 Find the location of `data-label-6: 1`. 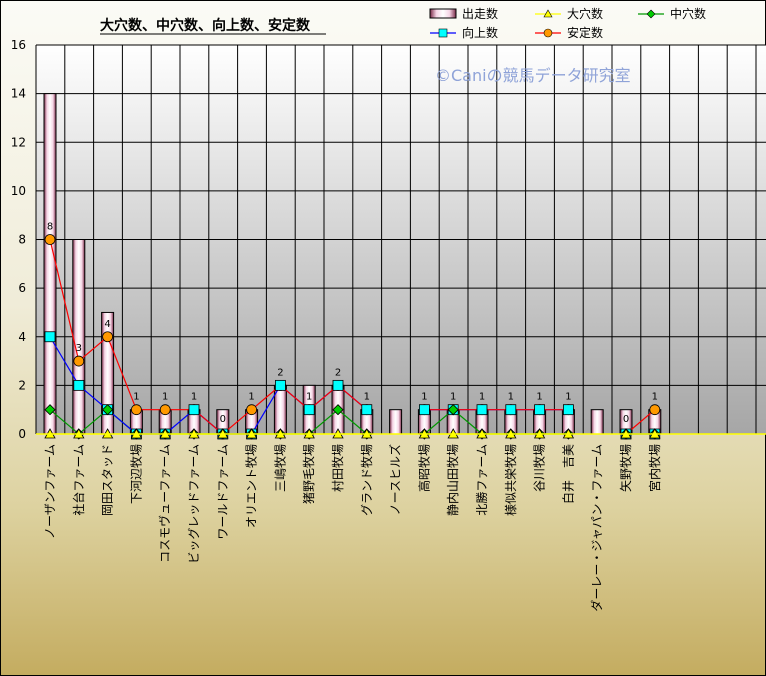

data-label-6: 1 is located at coordinates (194, 397).